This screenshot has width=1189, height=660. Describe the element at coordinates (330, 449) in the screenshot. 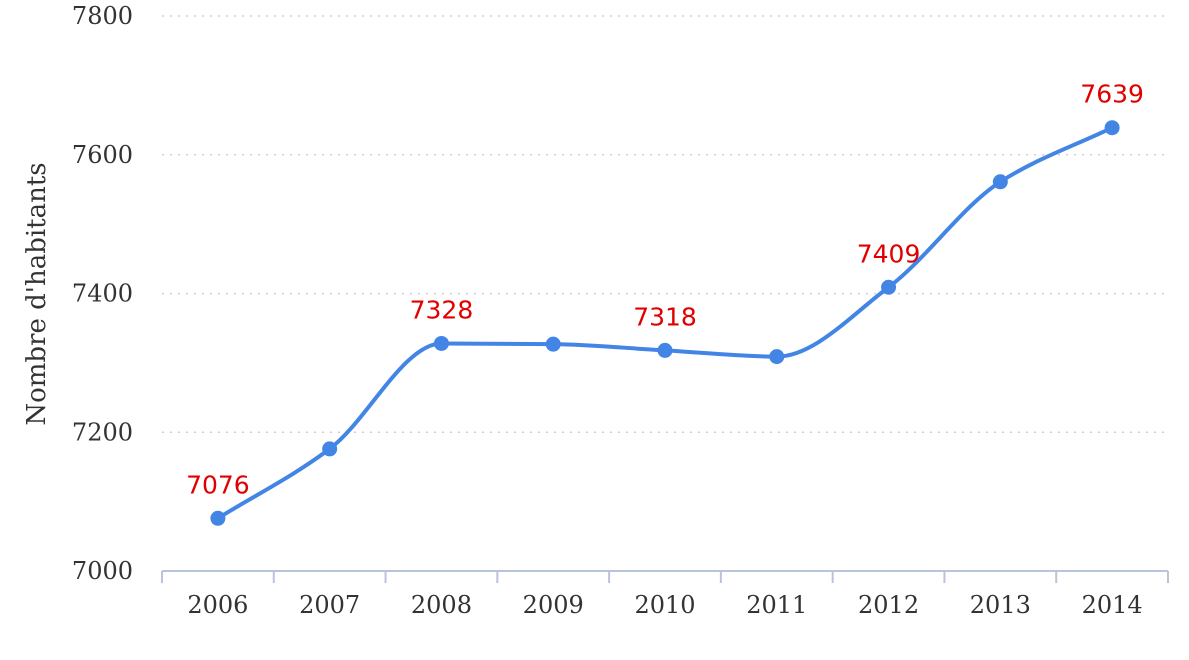

I see `data-point-2007` at that location.